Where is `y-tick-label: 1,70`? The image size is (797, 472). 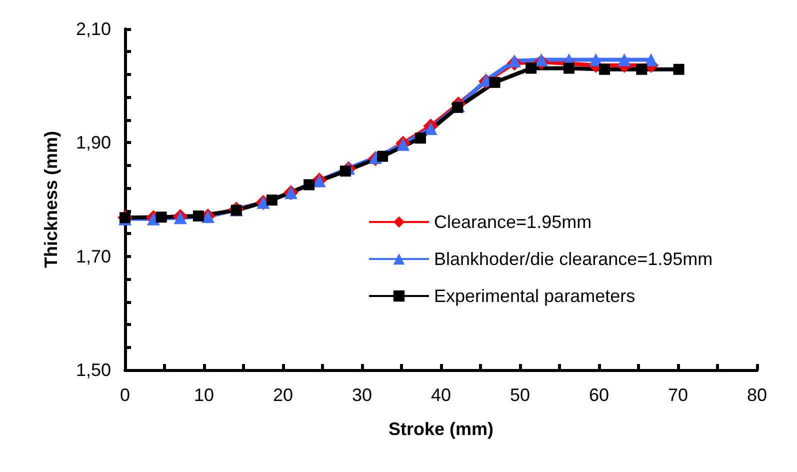
y-tick-label: 1,70 is located at coordinates (93, 256).